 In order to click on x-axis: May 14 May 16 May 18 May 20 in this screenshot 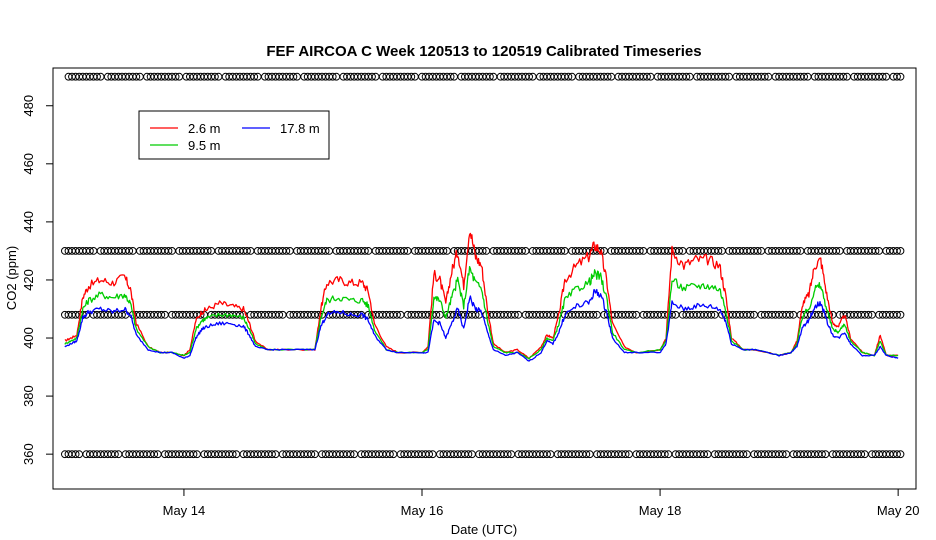, I will do `click(541, 503)`.